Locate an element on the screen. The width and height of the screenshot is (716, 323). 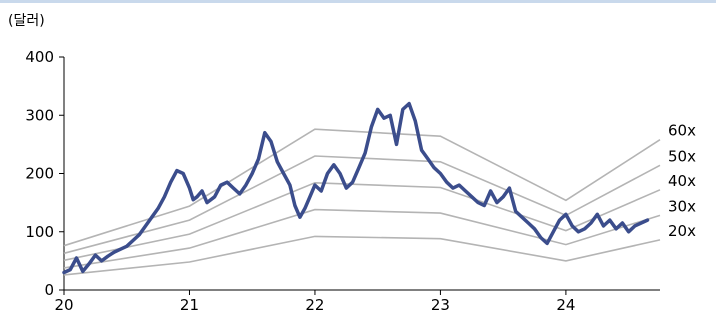
y-tick-label: 100 is located at coordinates (39, 232).